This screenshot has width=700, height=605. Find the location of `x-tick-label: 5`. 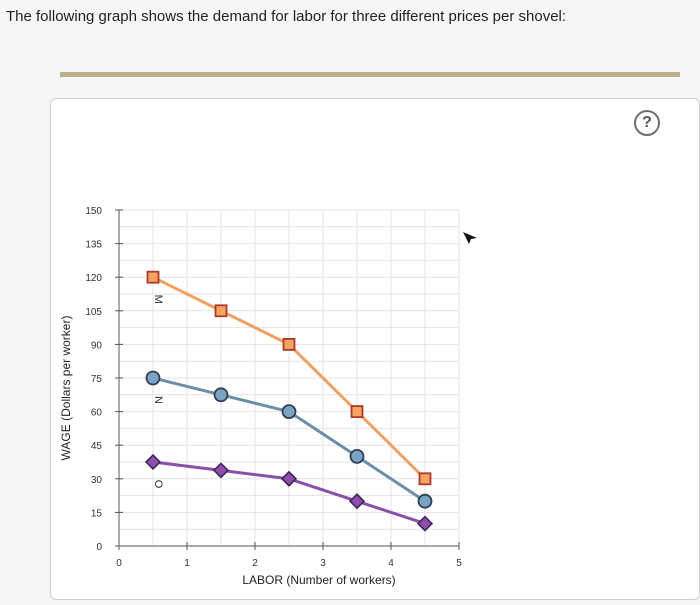

x-tick-label: 5 is located at coordinates (459, 563).